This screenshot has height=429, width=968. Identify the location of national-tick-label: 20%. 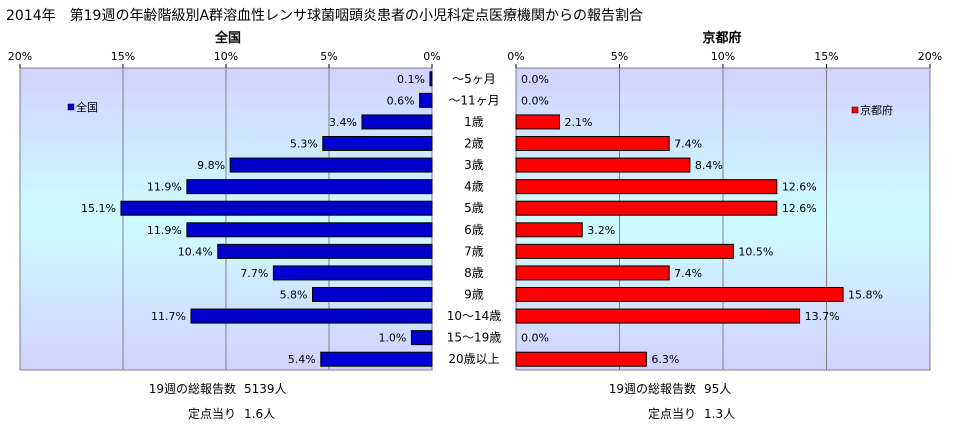
(20, 56).